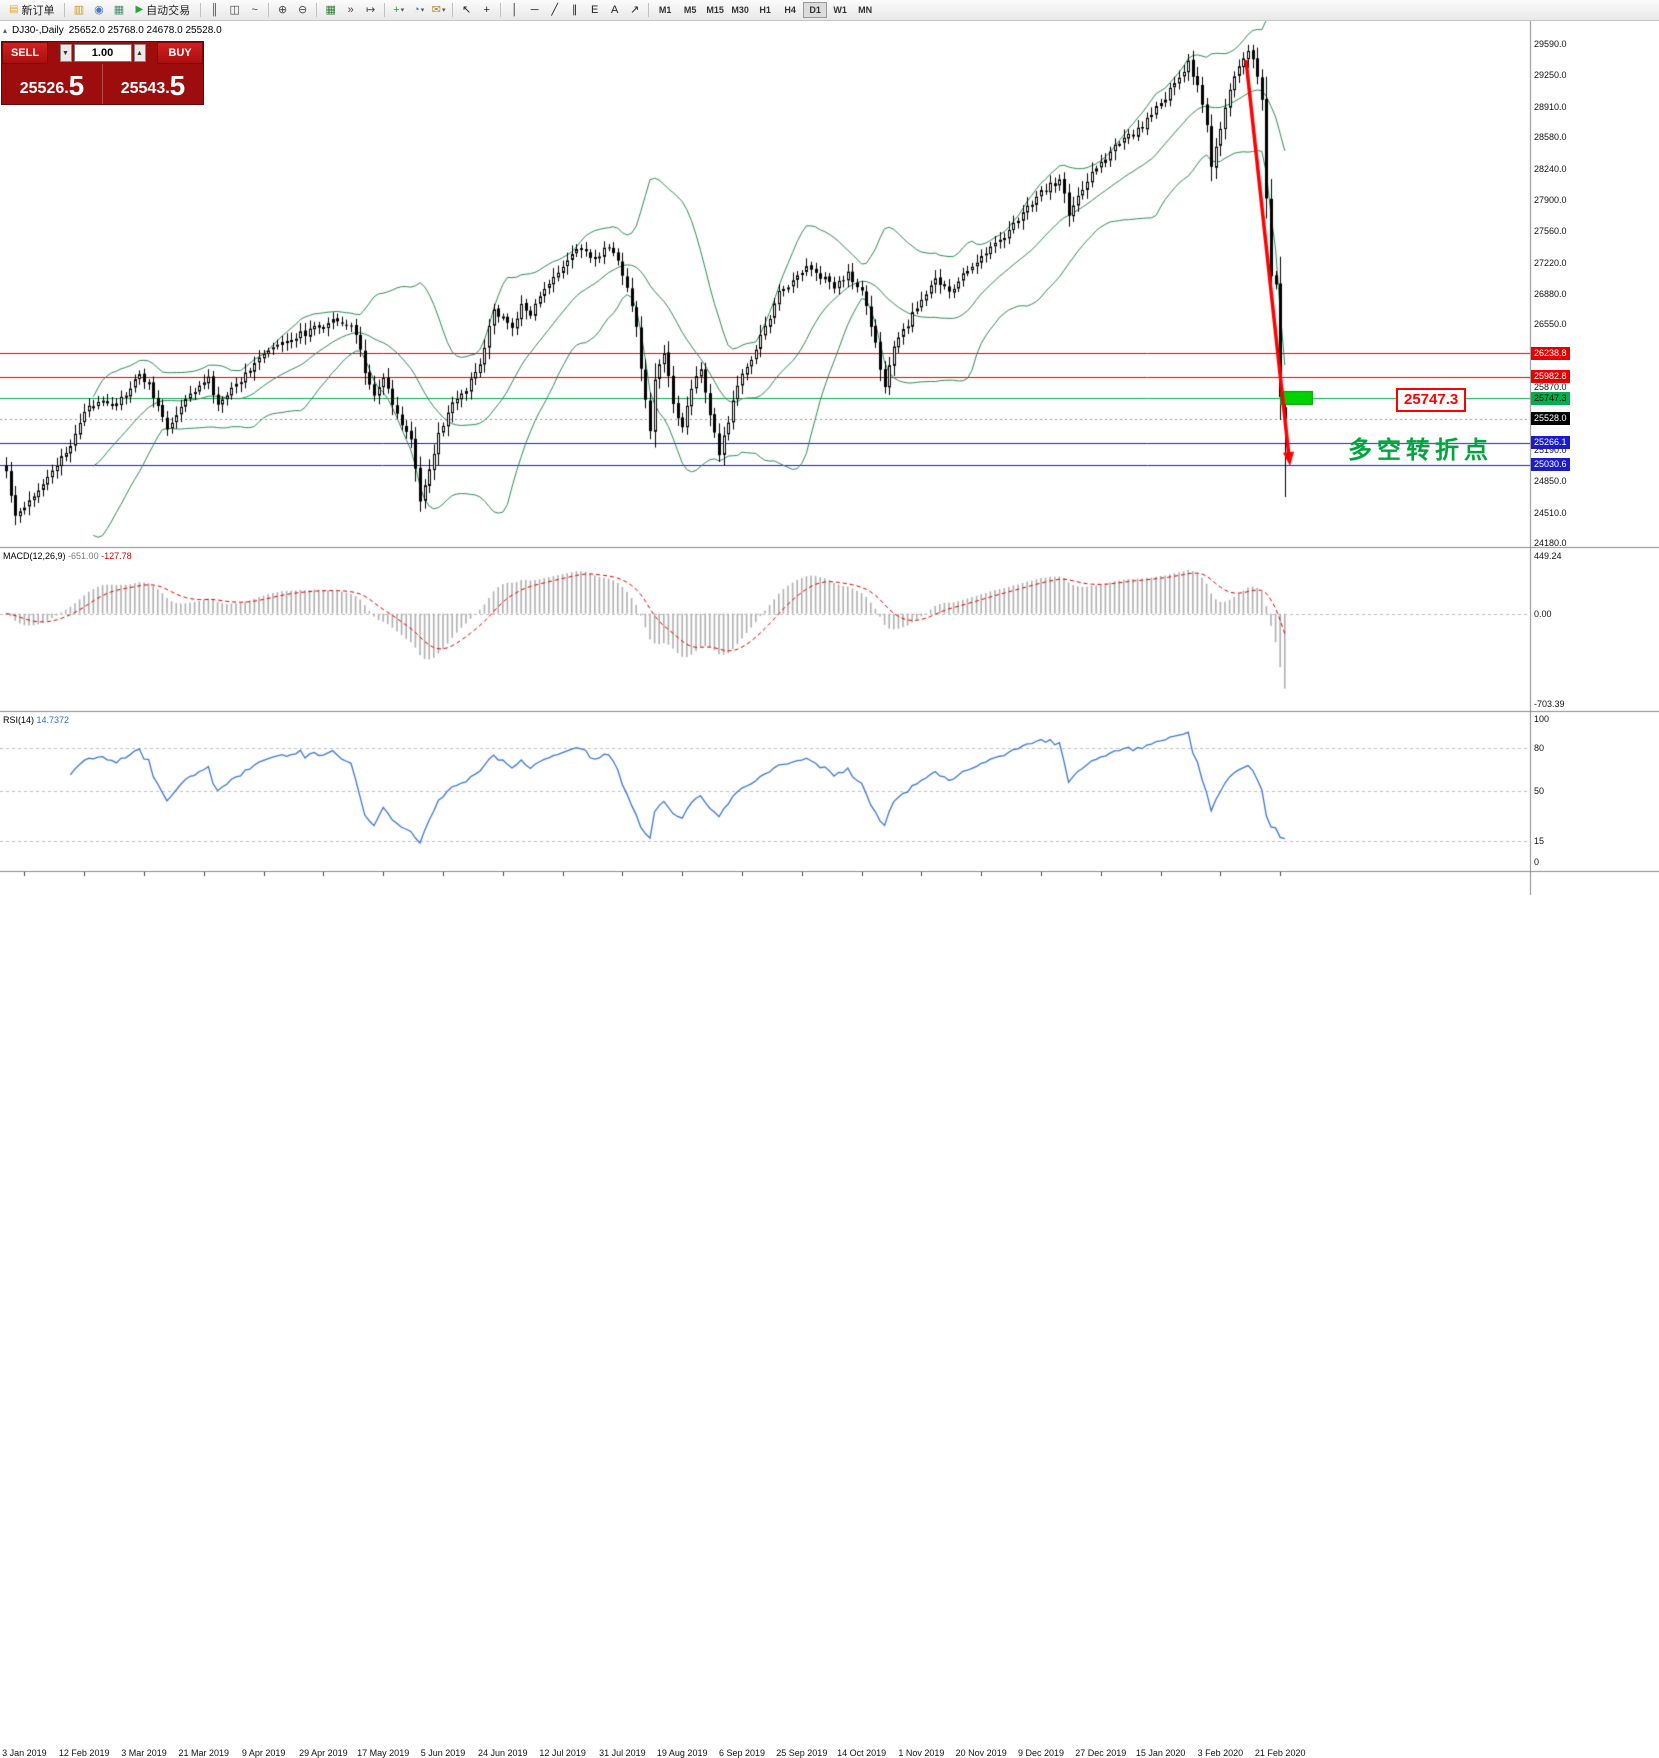 This screenshot has height=1758, width=1659. Describe the element at coordinates (562, 1753) in the screenshot. I see `date-label: 12 Jul 2019` at that location.